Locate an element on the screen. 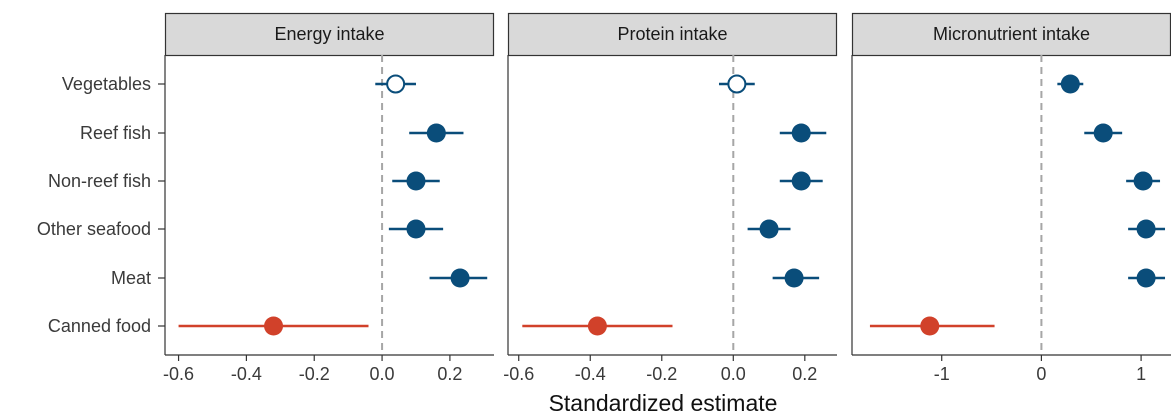  strip-title: Energy intake is located at coordinates (329, 34).